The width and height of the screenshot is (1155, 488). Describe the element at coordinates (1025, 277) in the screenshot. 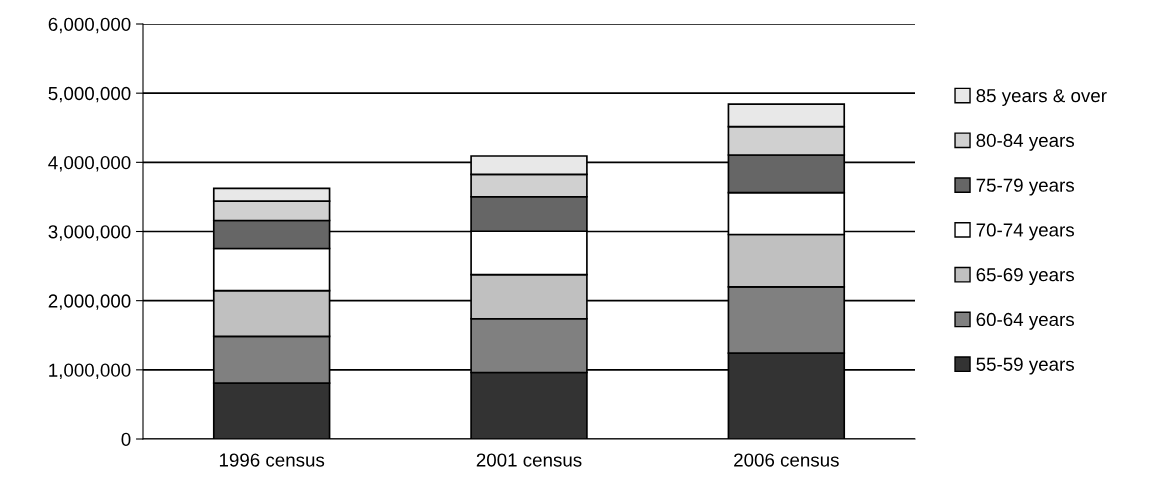

I see `legend-label: 65-69 years` at that location.